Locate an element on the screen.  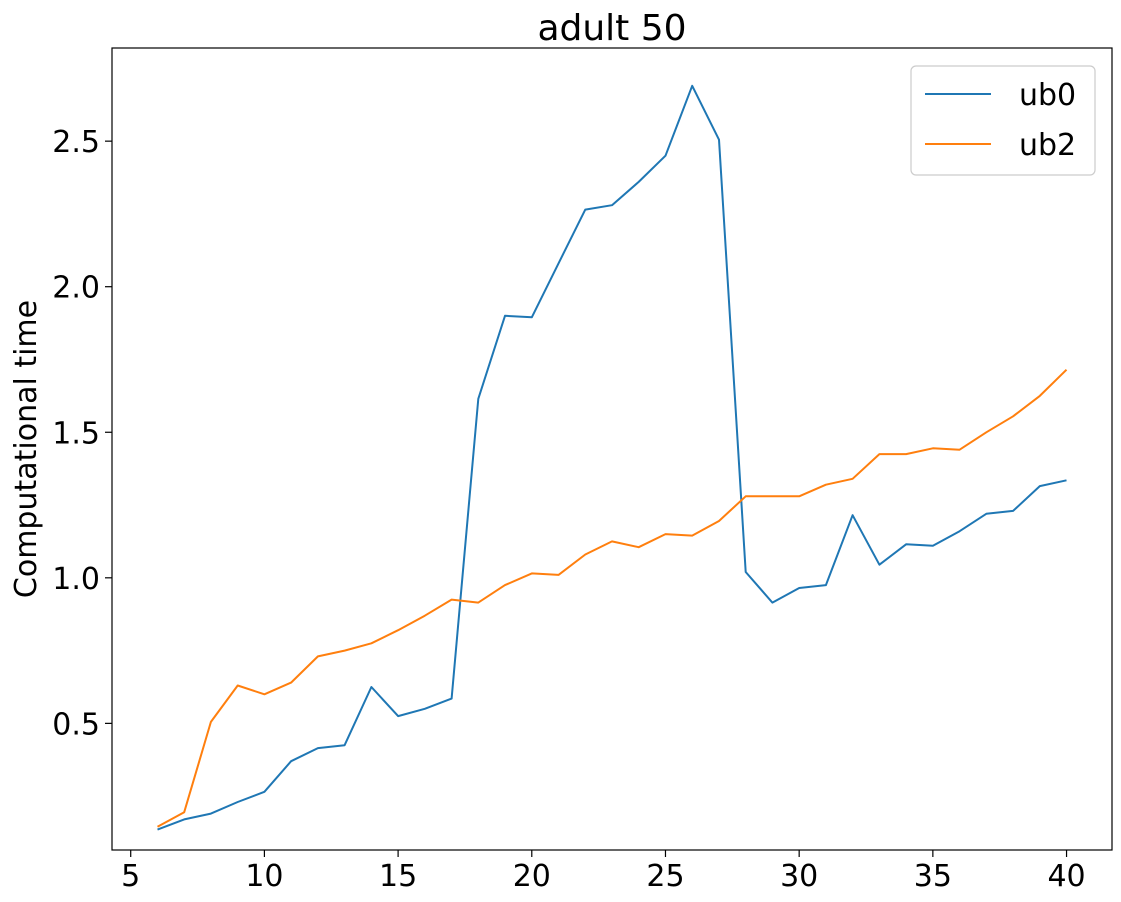
legend-label-ub2: ub2 is located at coordinates (1047, 145).